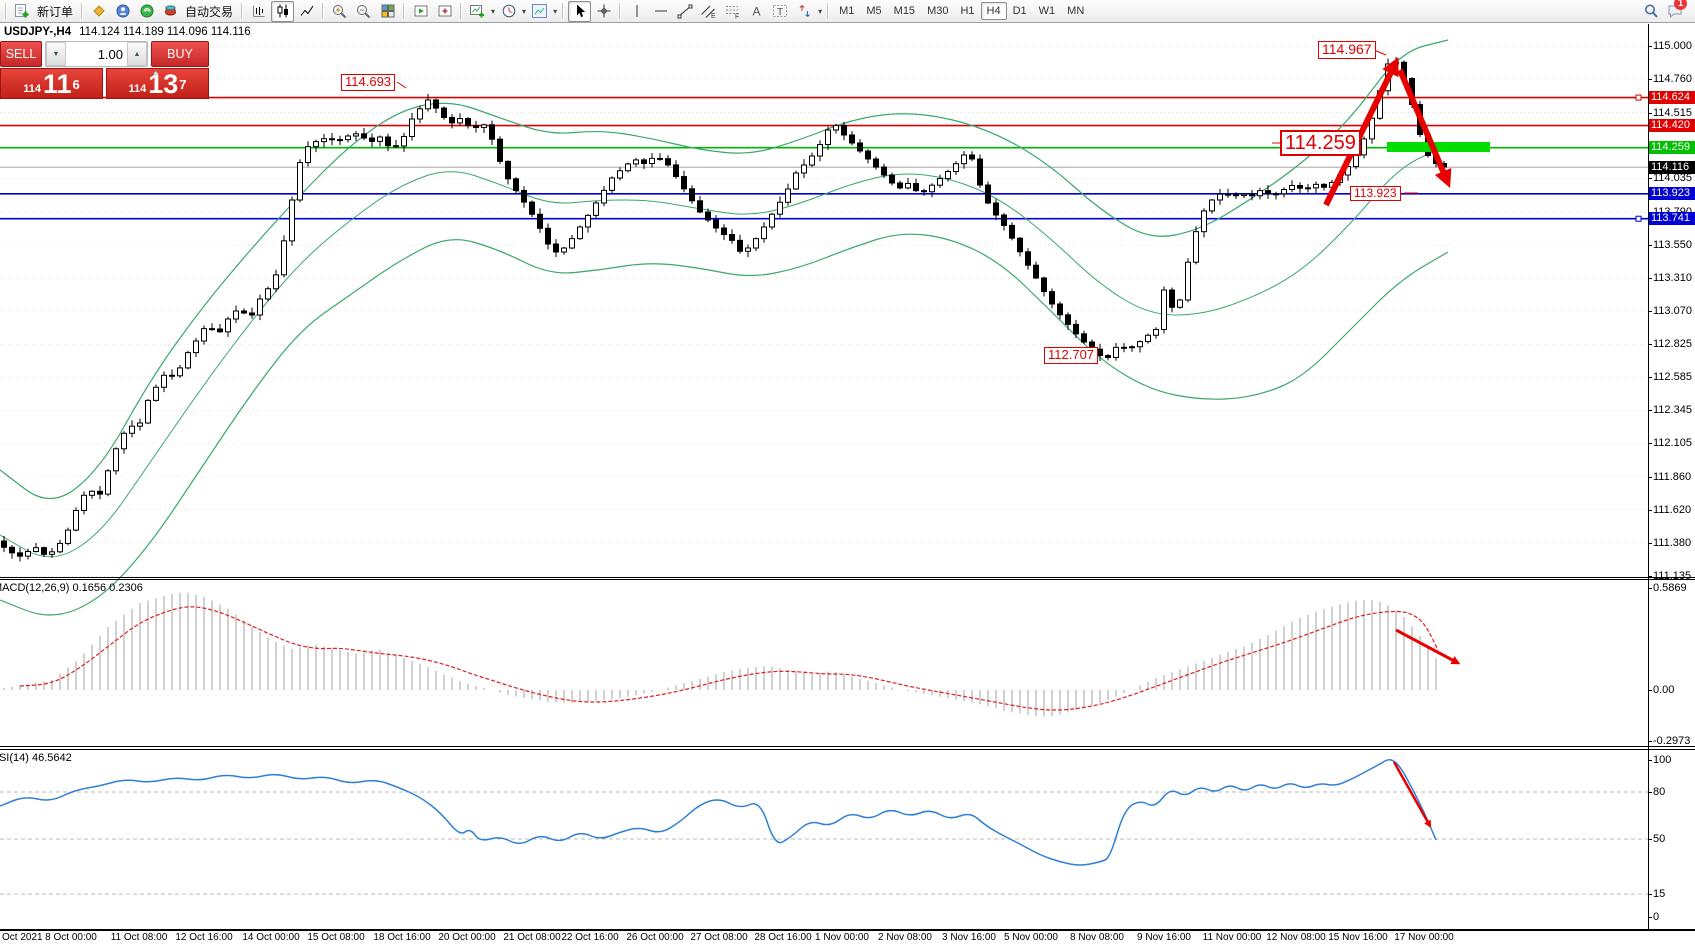  I want to click on symbol-name: USDJPY-,H4, so click(38, 32).